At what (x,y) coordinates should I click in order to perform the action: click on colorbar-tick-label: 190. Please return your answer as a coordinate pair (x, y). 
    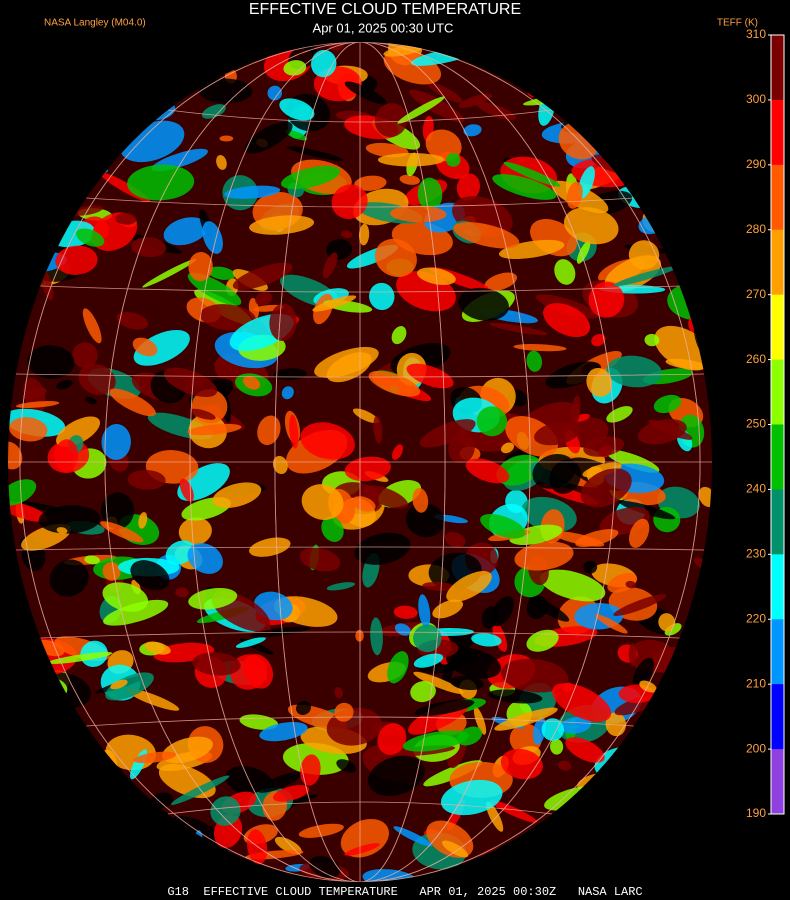
    Looking at the image, I should click on (756, 813).